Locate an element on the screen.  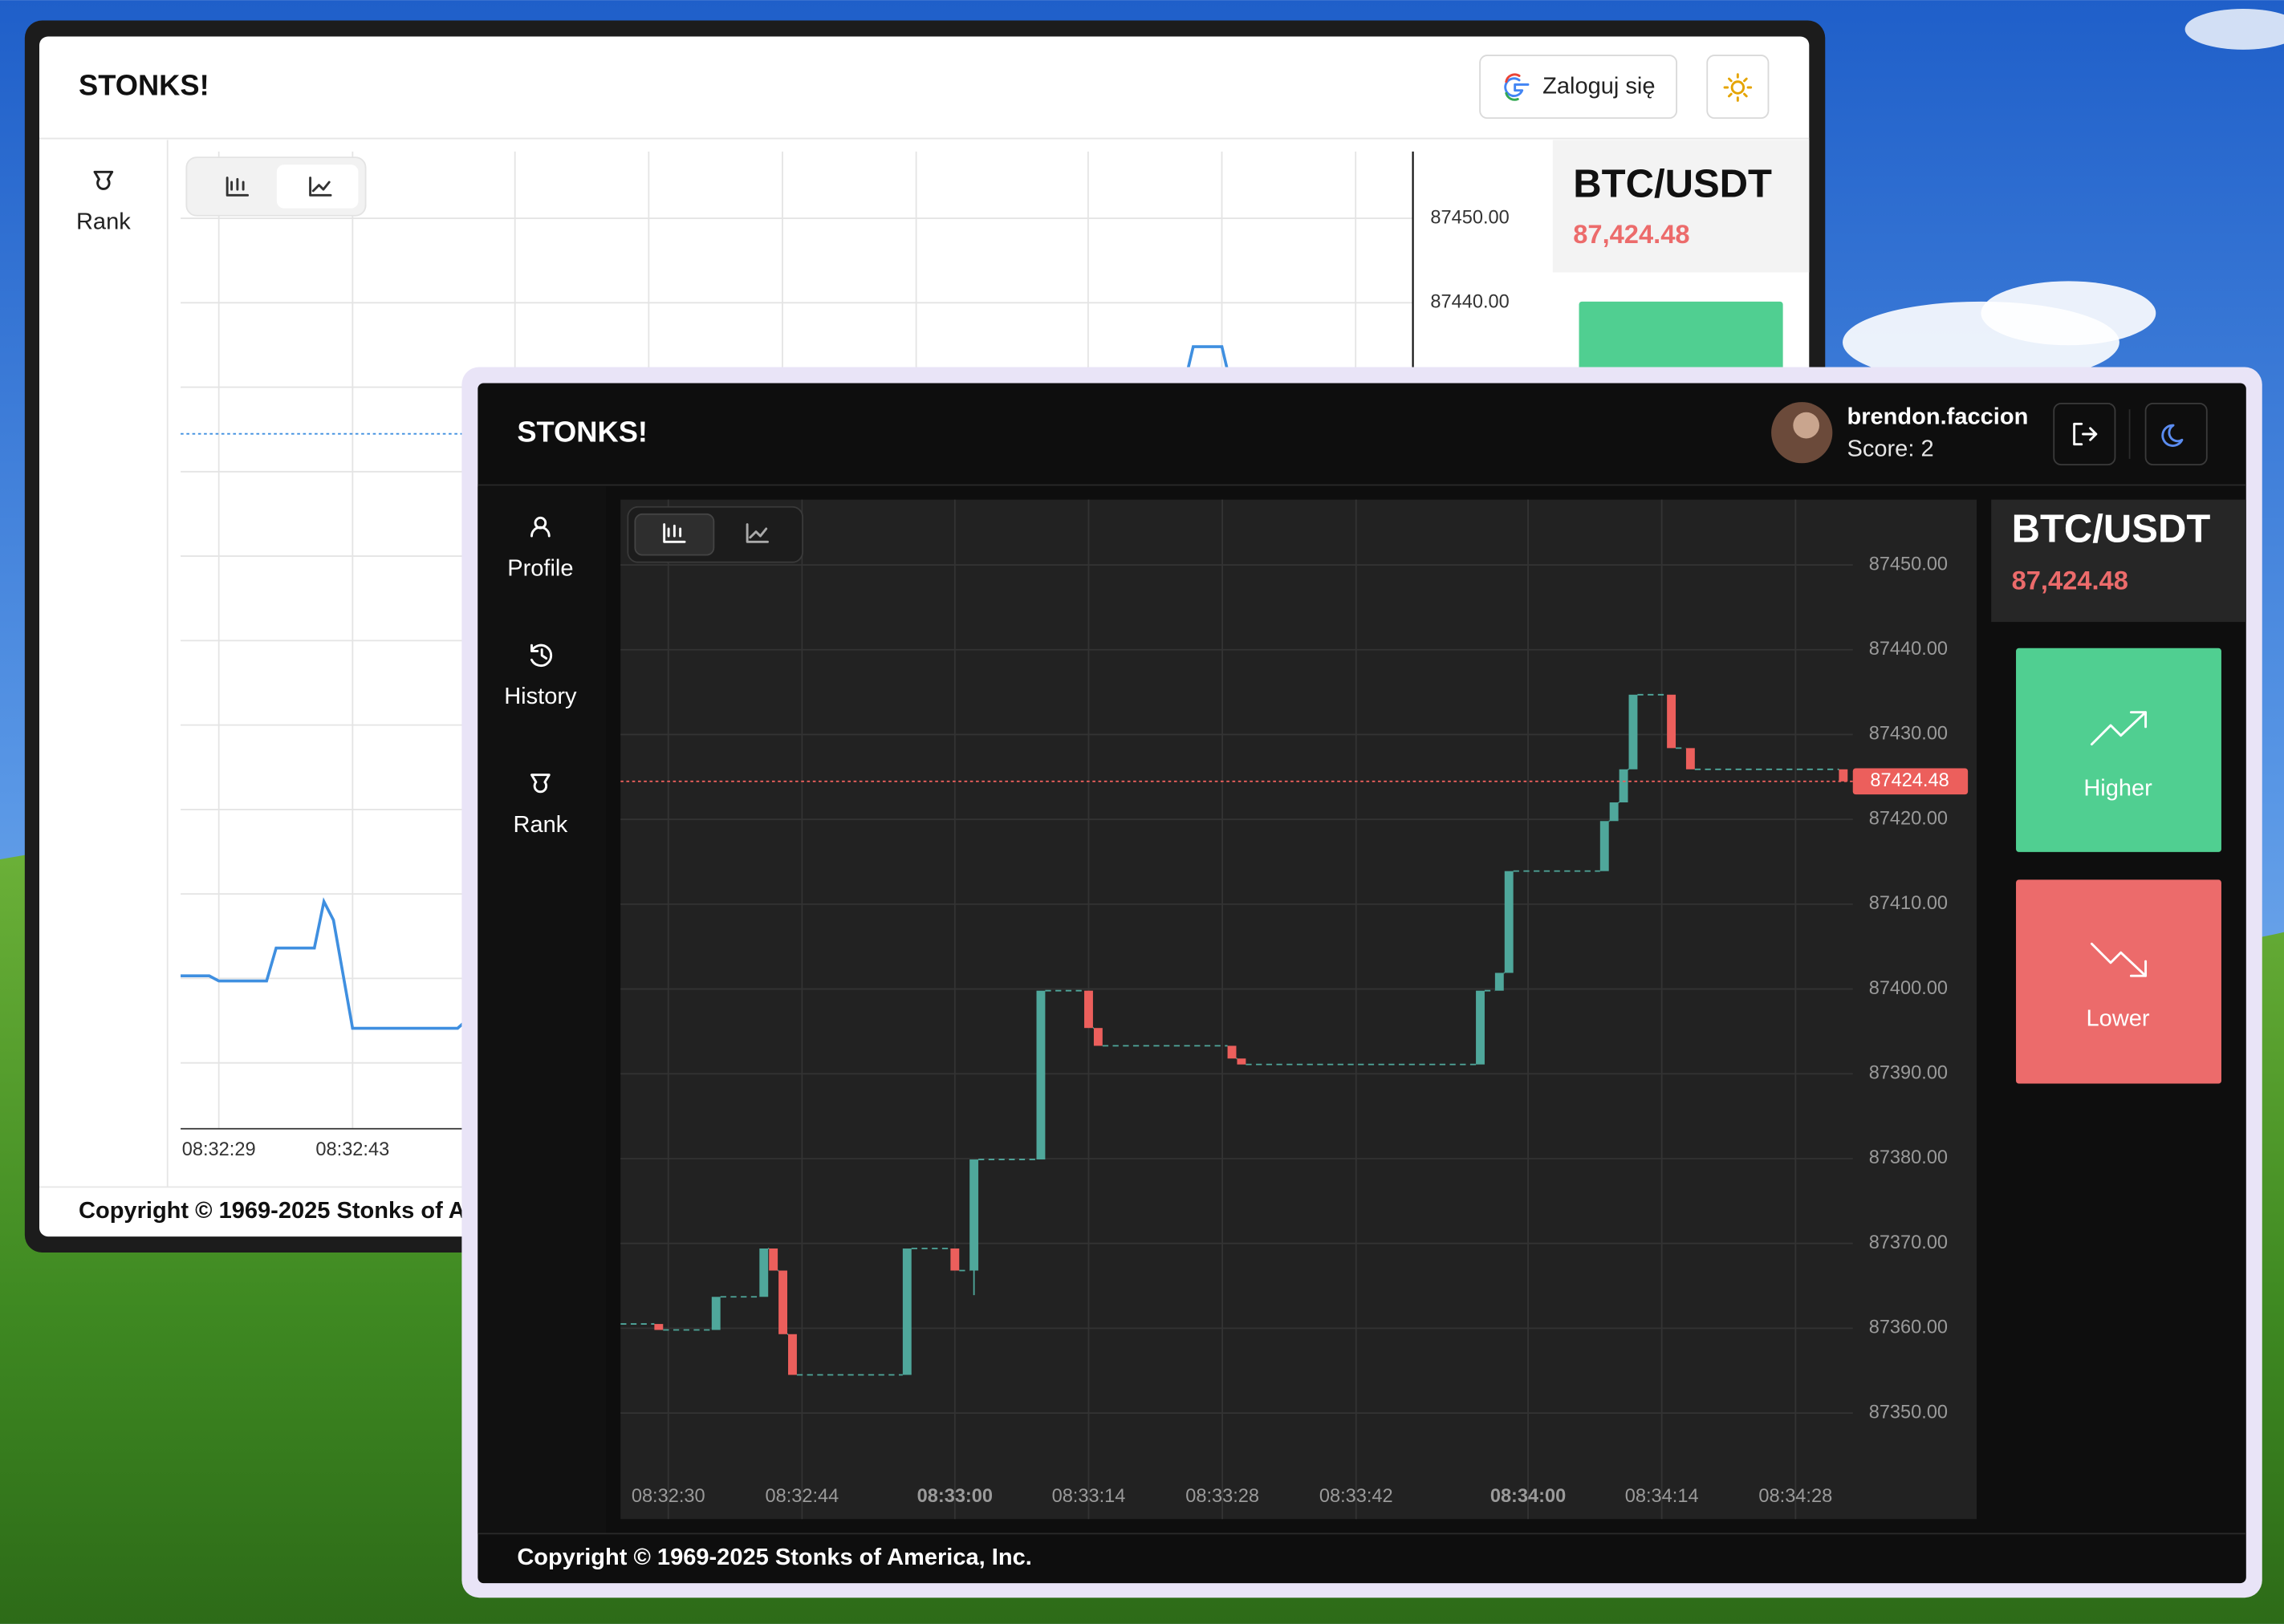
nav-history: History is located at coordinates (540, 676).